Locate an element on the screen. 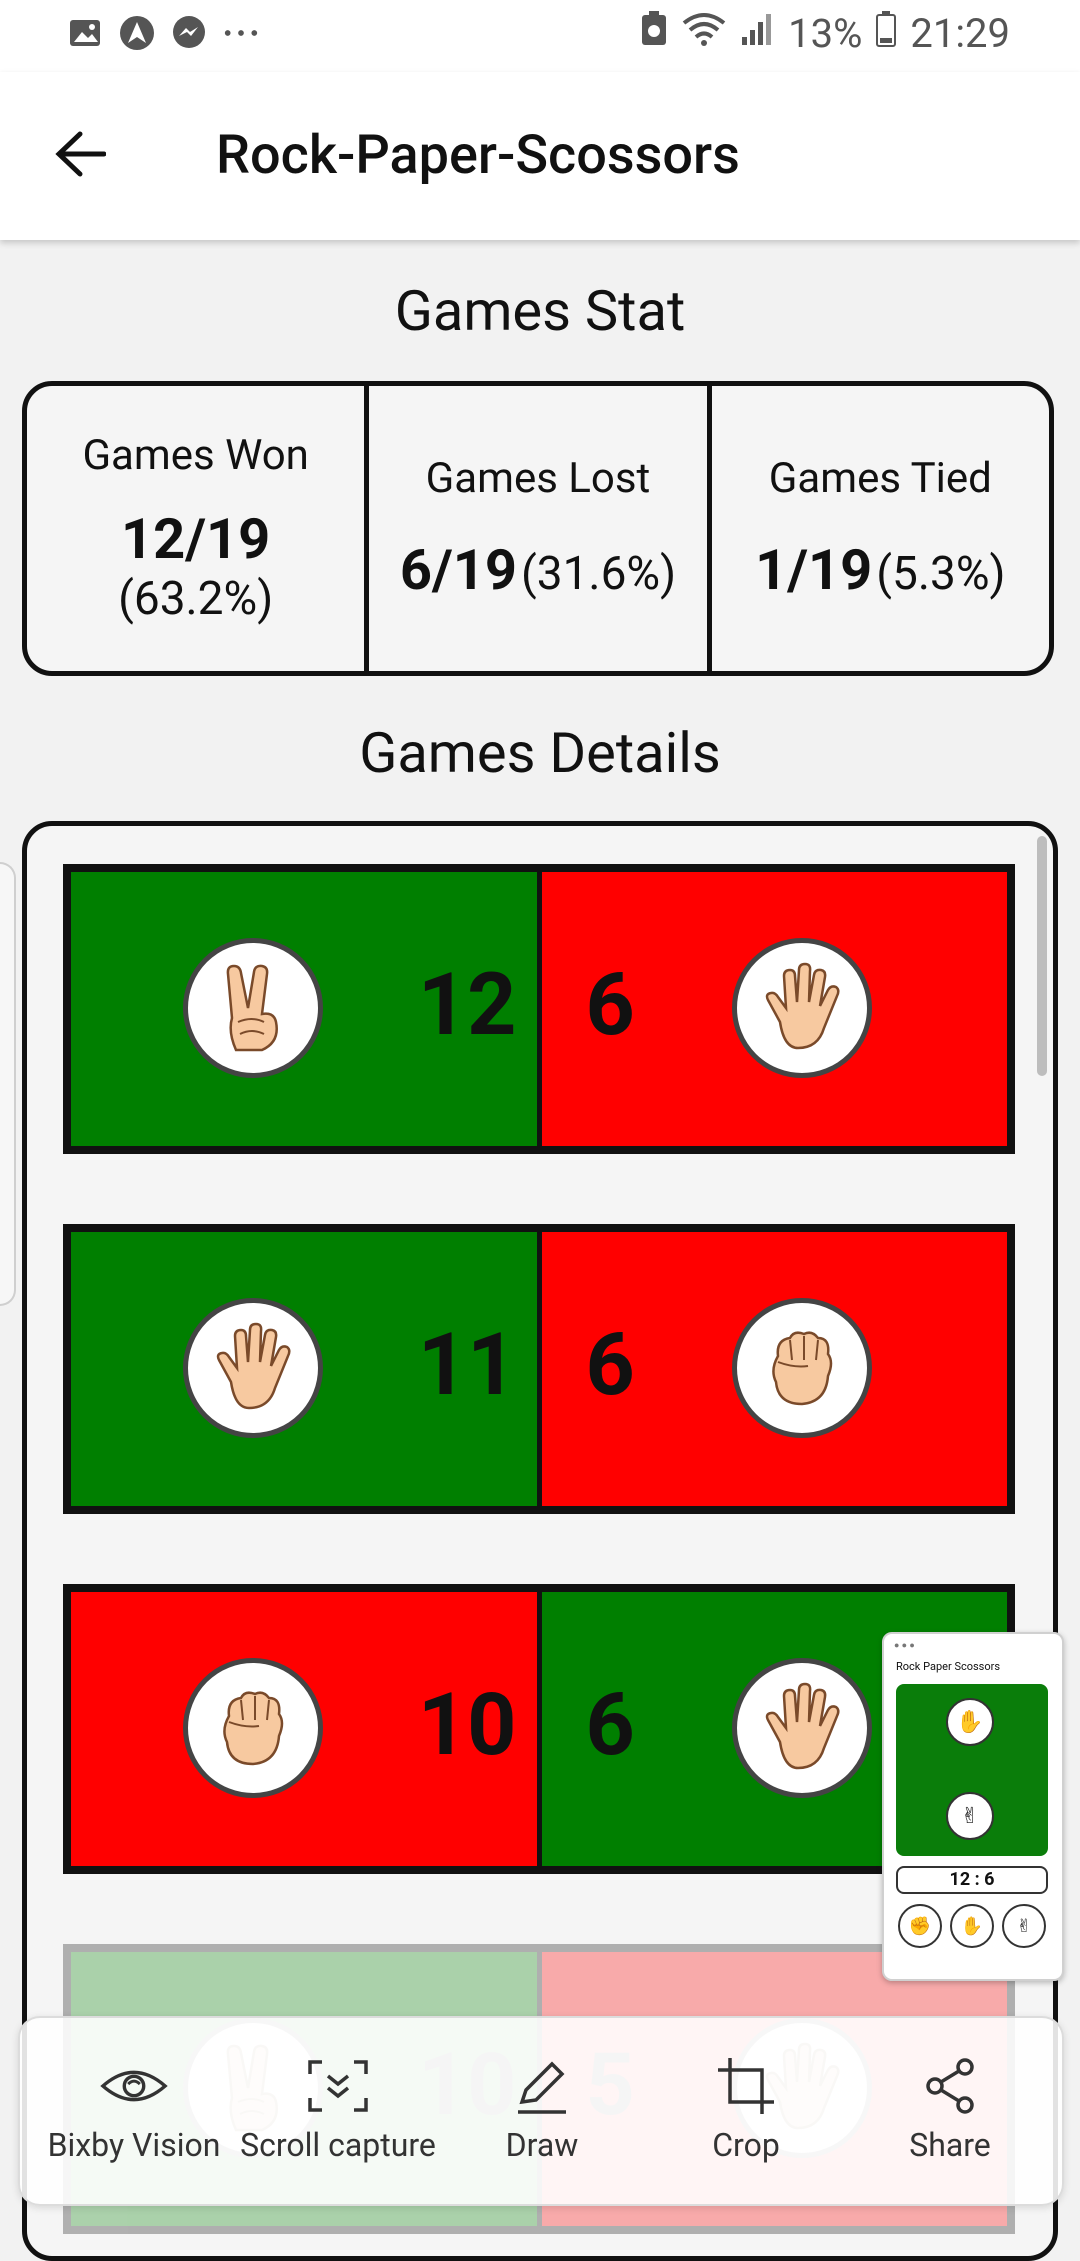 The image size is (1080, 2261). game-row: 11 6 is located at coordinates (539, 1369).